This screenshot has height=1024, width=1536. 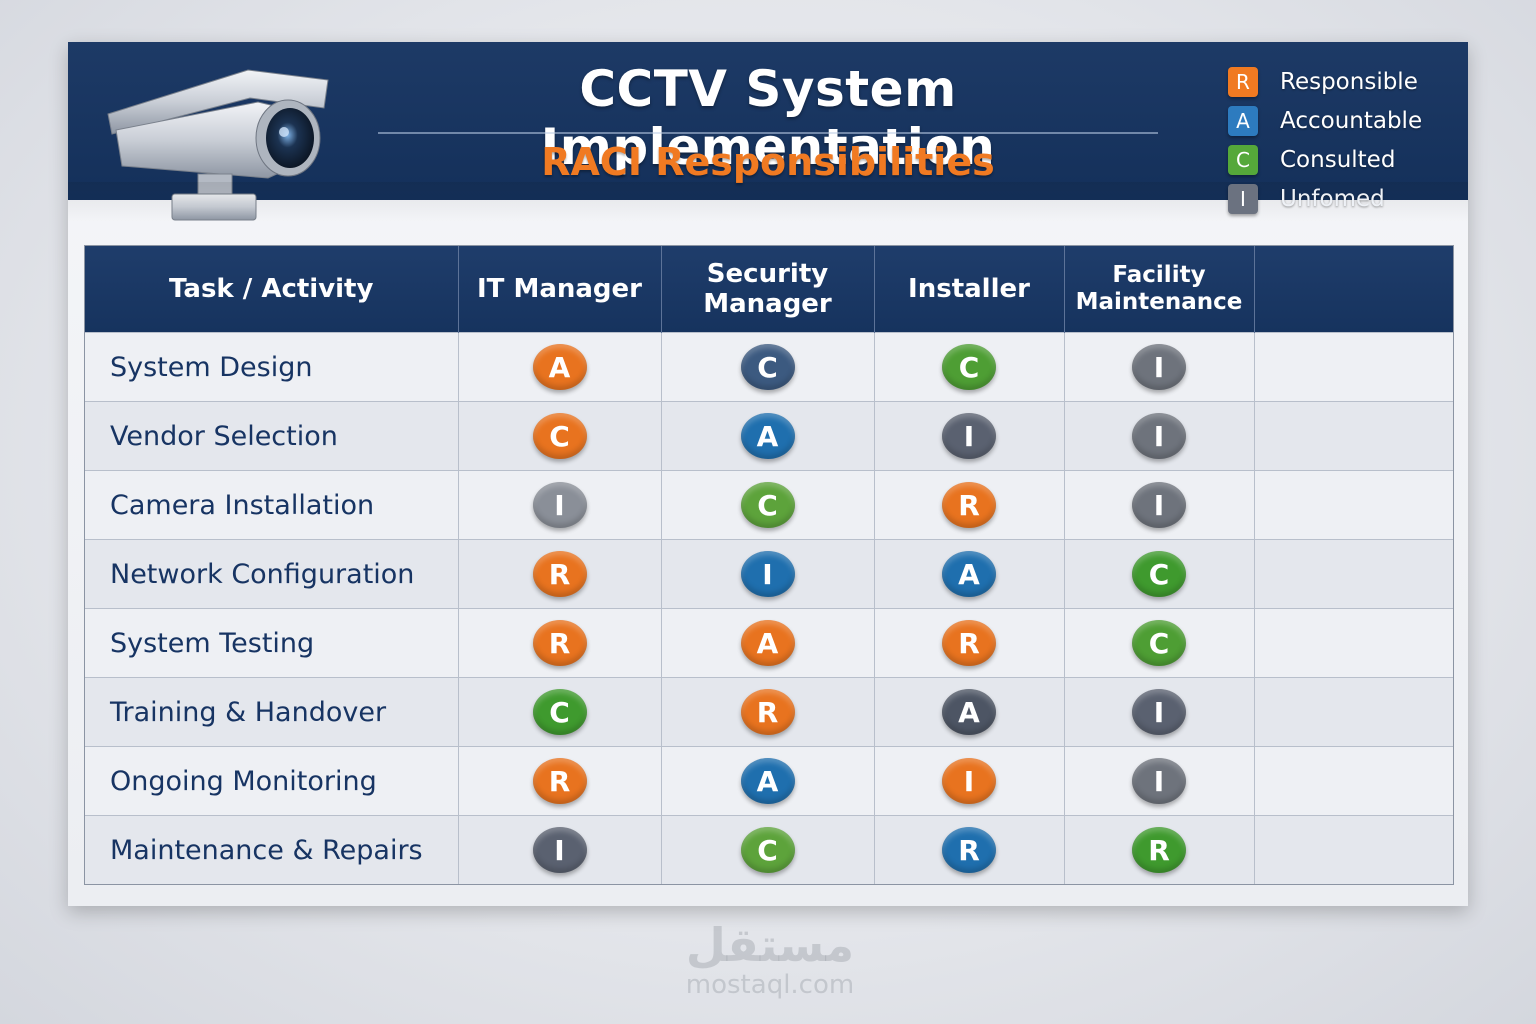 What do you see at coordinates (272, 366) in the screenshot?
I see `task-cell: System Design` at bounding box center [272, 366].